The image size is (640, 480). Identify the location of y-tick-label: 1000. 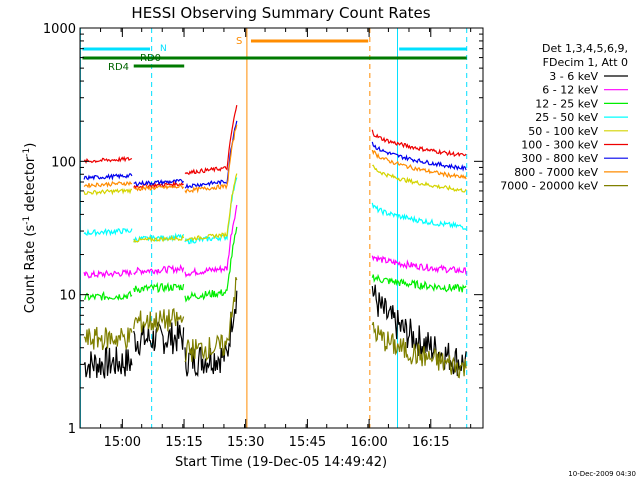
(59, 29).